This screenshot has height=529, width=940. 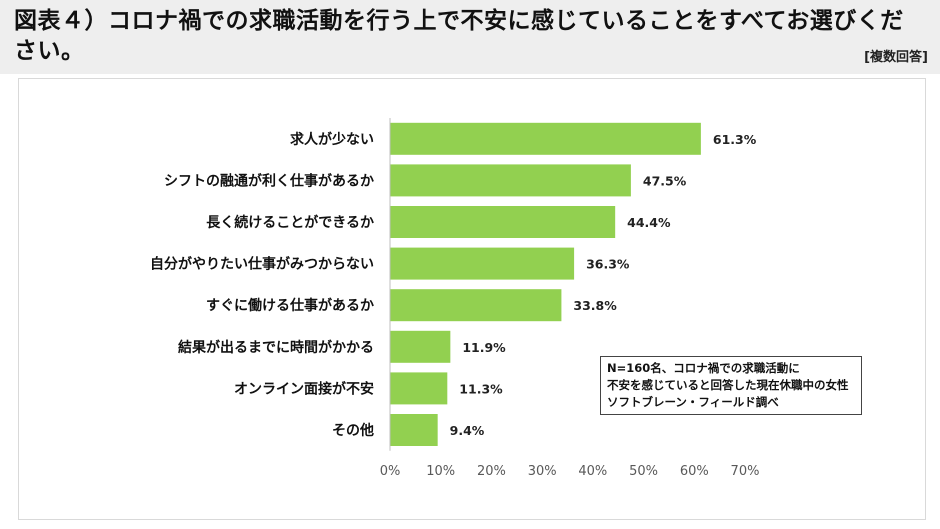 What do you see at coordinates (290, 305) in the screenshot?
I see `category-label: すぐに働ける仕事があるか` at bounding box center [290, 305].